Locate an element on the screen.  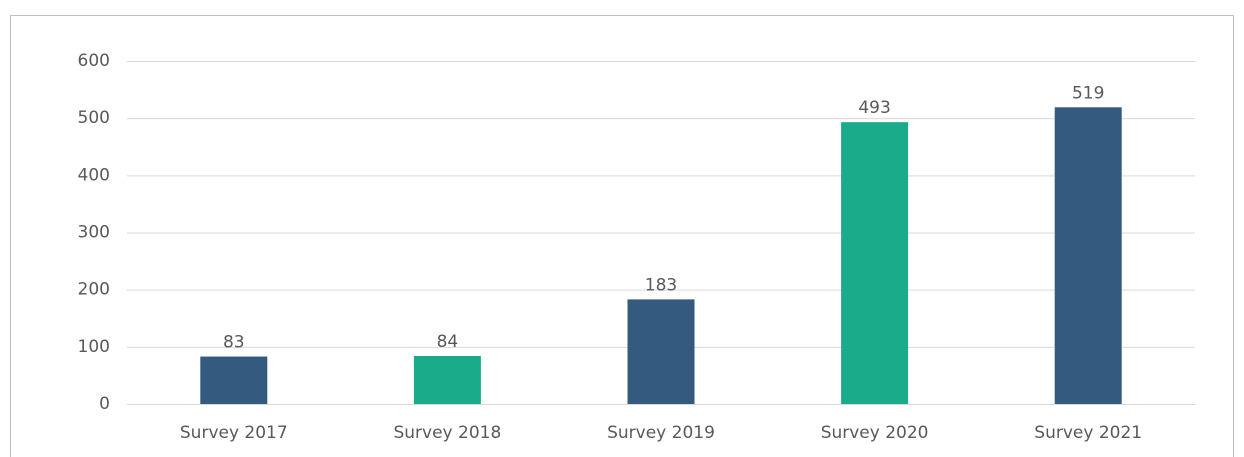
value-label: 84 is located at coordinates (448, 342).